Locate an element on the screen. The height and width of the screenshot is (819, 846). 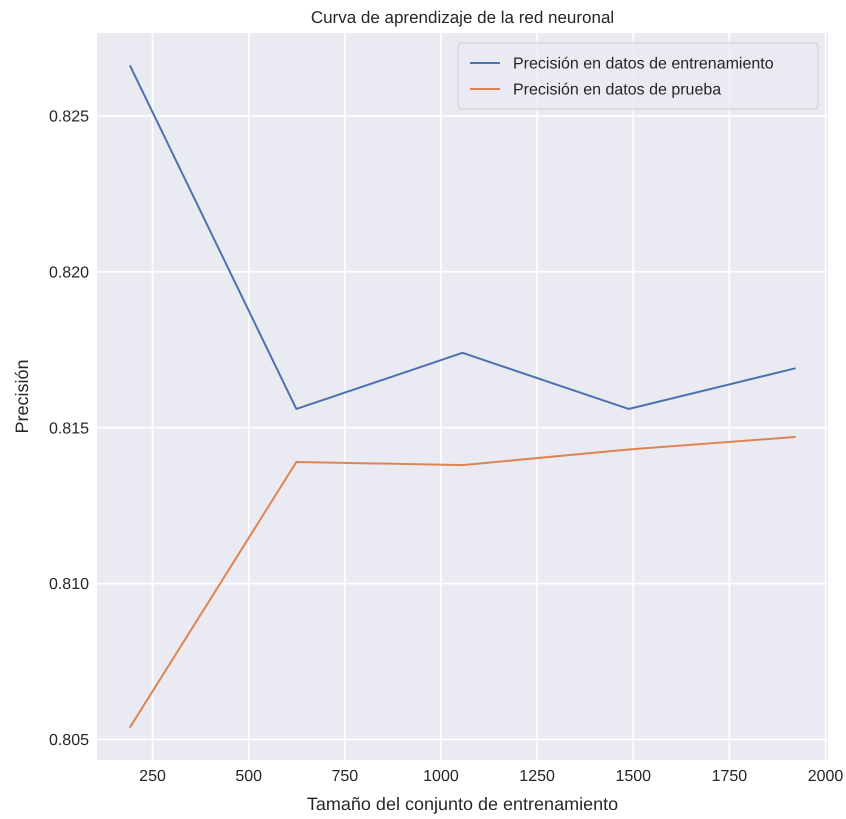
y-tick-label: 0.815 is located at coordinates (69, 429).